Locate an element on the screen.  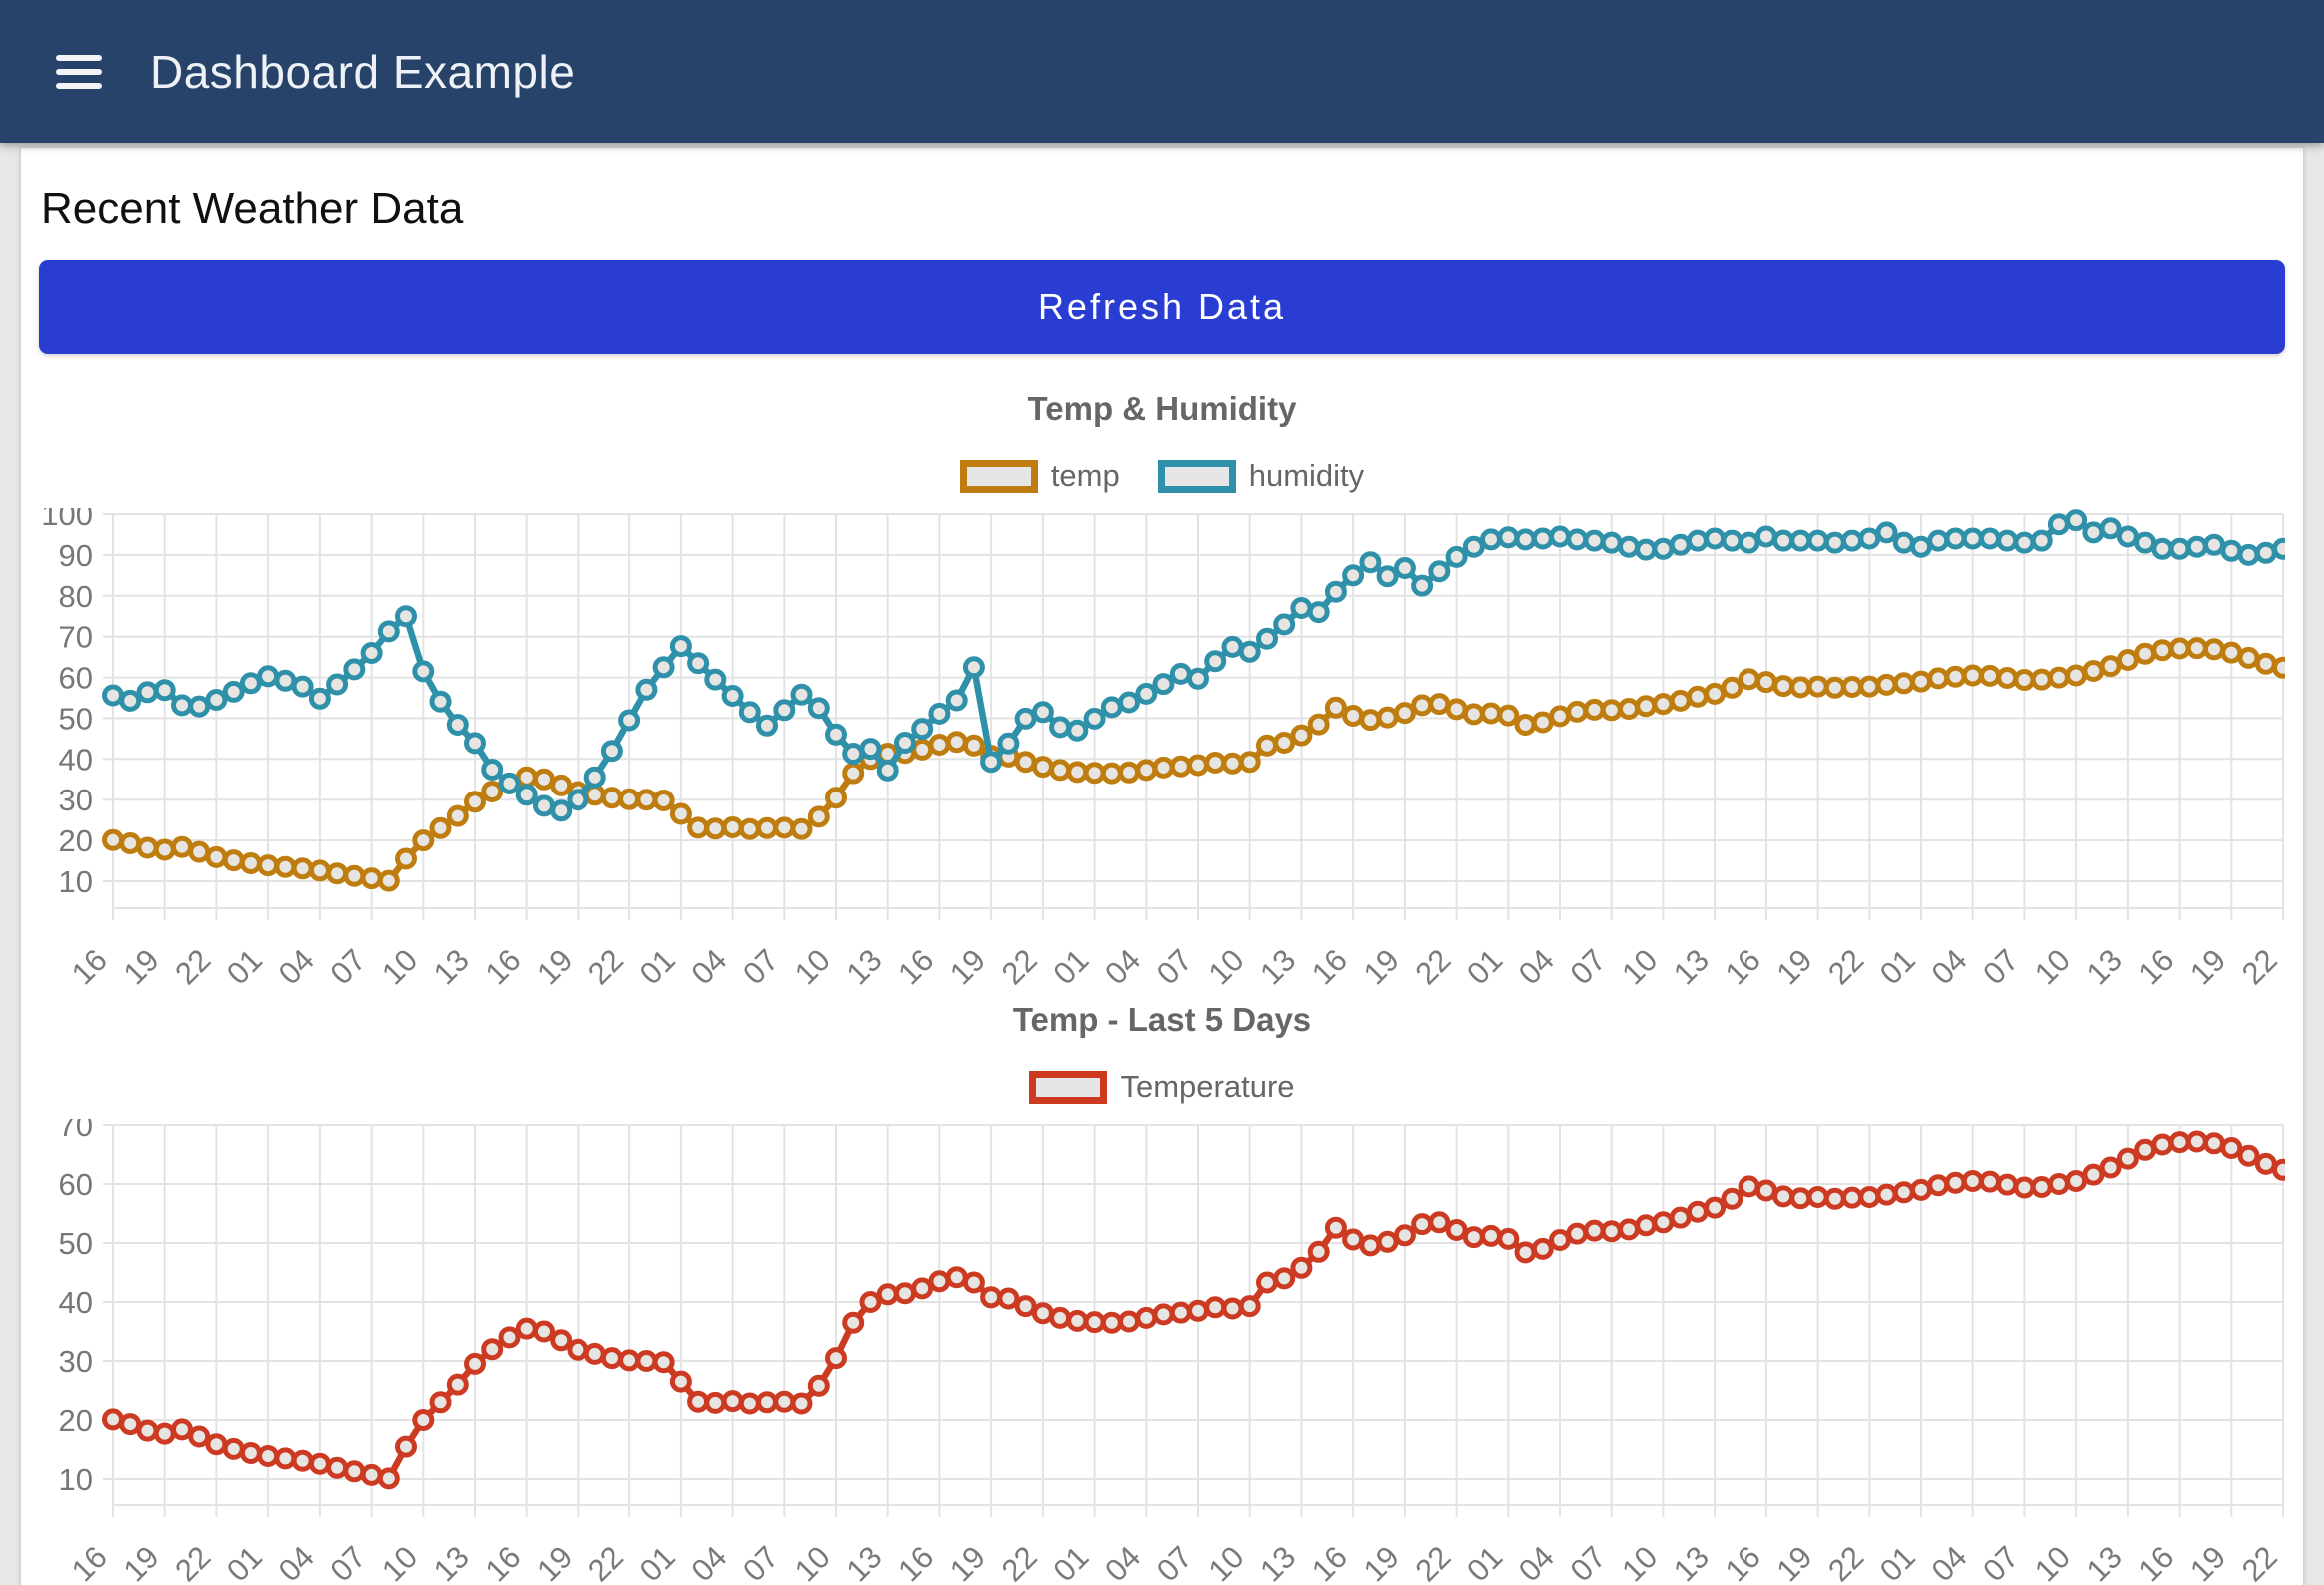
svg-text: 70 is located at coordinates (76, 637).